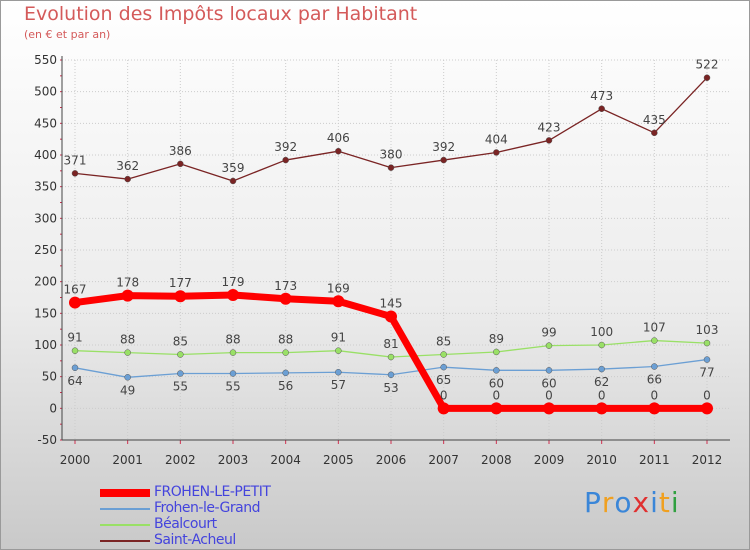 The width and height of the screenshot is (750, 550). What do you see at coordinates (654, 460) in the screenshot?
I see `x-tick-label: 2011` at bounding box center [654, 460].